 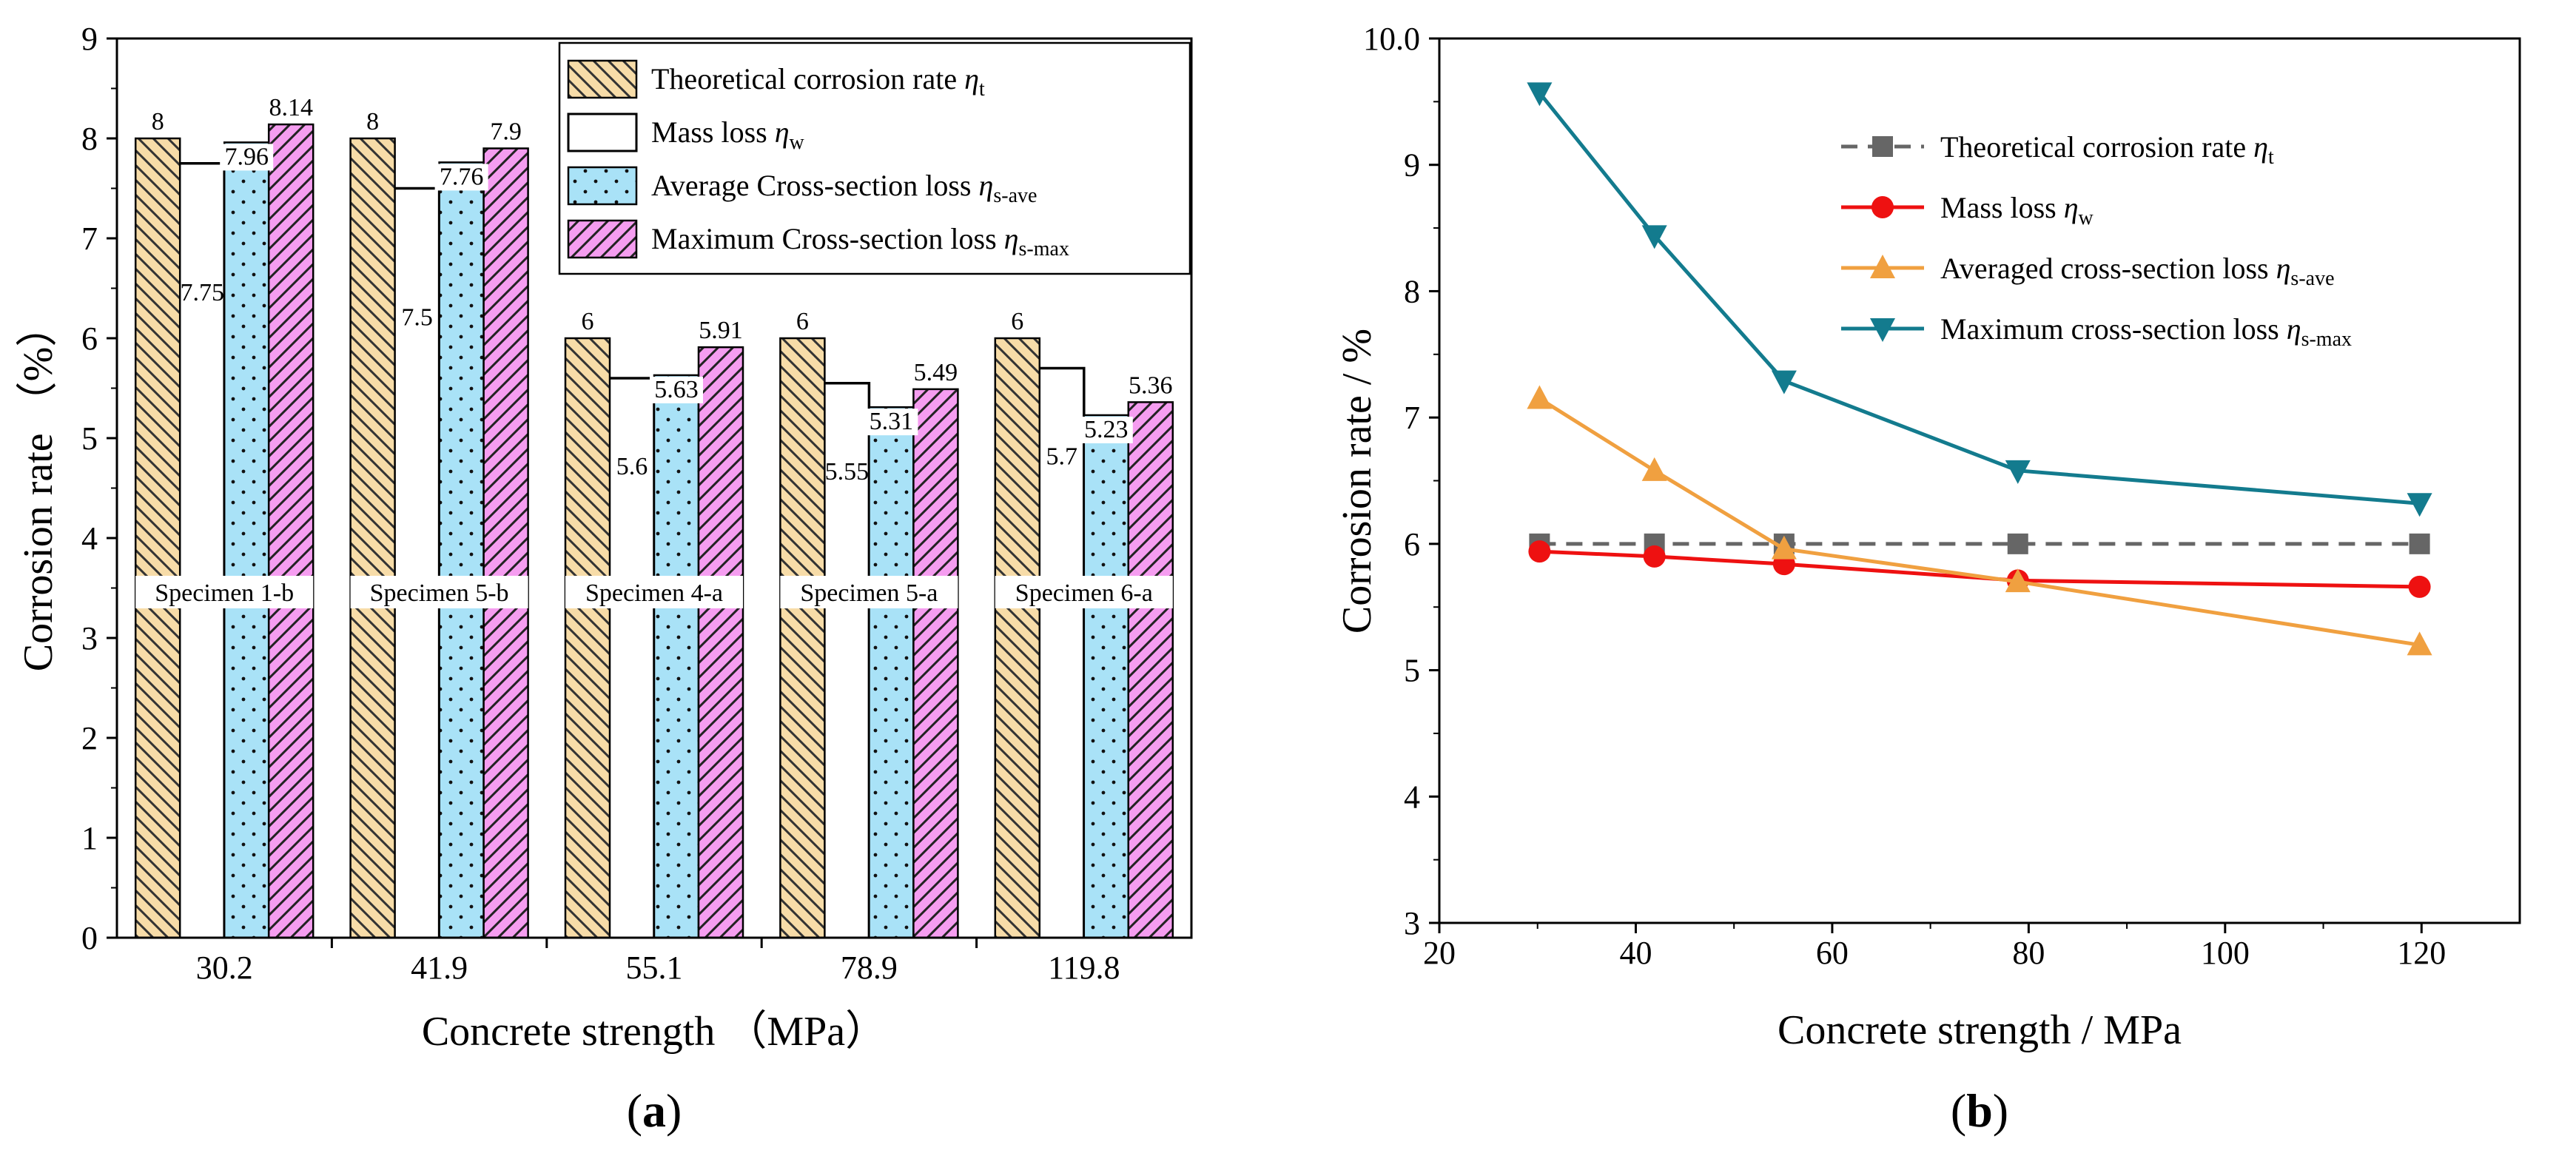 I want to click on panel-a-specimen-label: Specimen 1-b, so click(x=224, y=593).